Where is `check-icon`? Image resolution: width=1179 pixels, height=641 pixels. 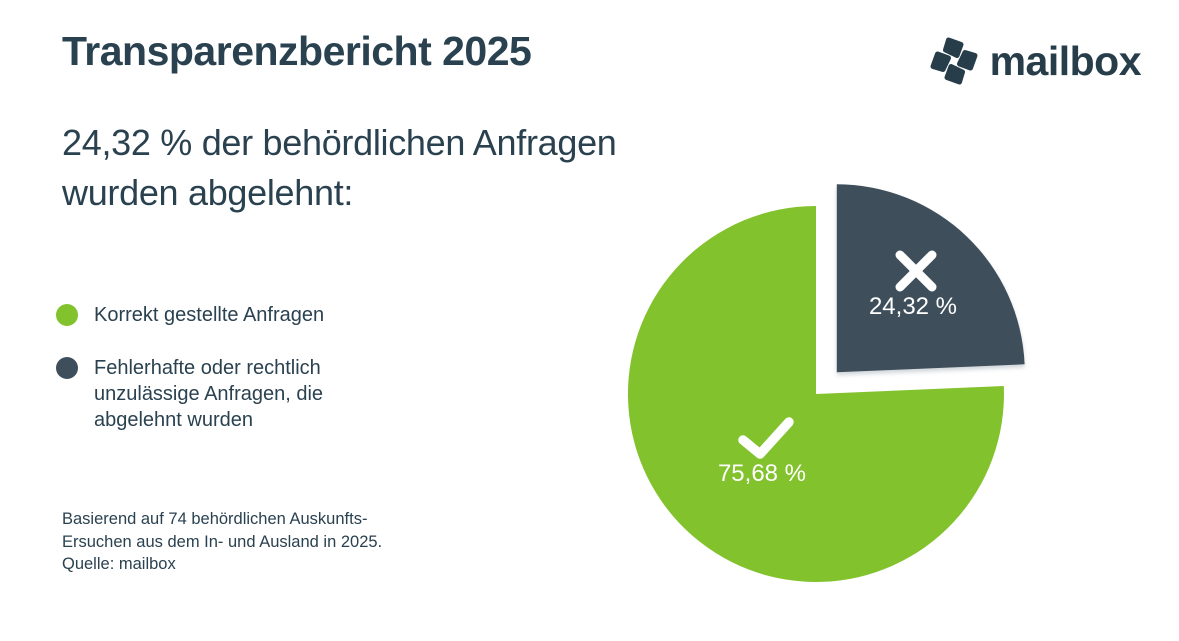 check-icon is located at coordinates (766, 438).